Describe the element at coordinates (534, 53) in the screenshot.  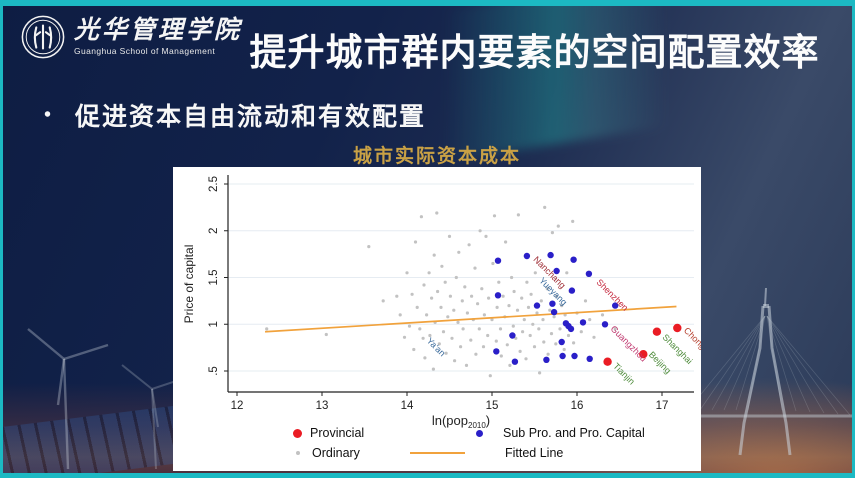
I see `slide-title: 提升城市群内要素的空间配置效率` at that location.